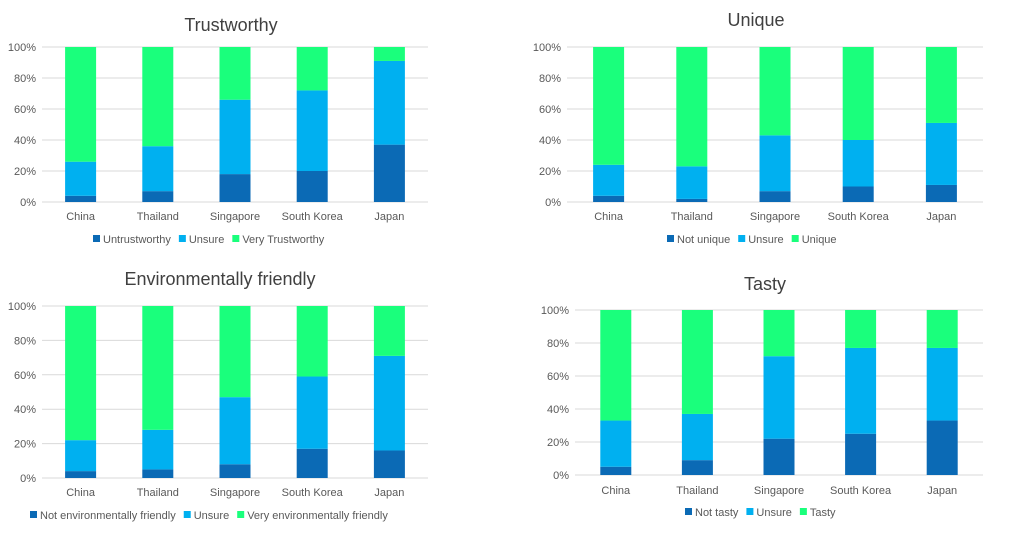  Describe the element at coordinates (312, 69) in the screenshot. I see `bar-south-korea-very-trustworthy` at that location.